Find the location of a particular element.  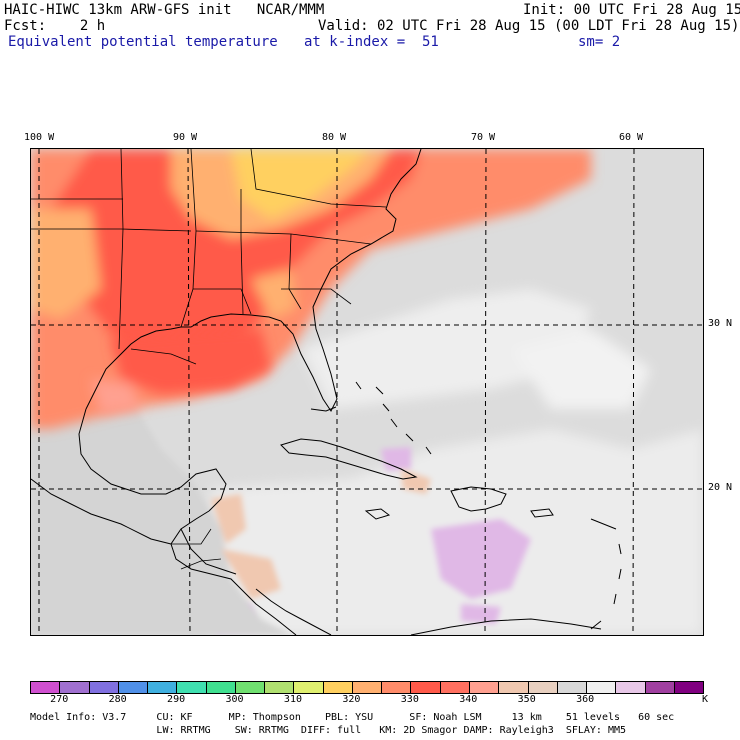

colorbar is located at coordinates (367, 687).